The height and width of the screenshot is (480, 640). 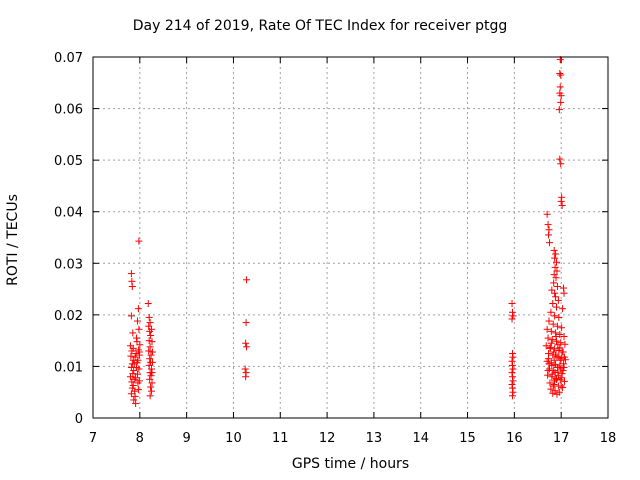 I want to click on x-tick-label: 18, so click(x=608, y=438).